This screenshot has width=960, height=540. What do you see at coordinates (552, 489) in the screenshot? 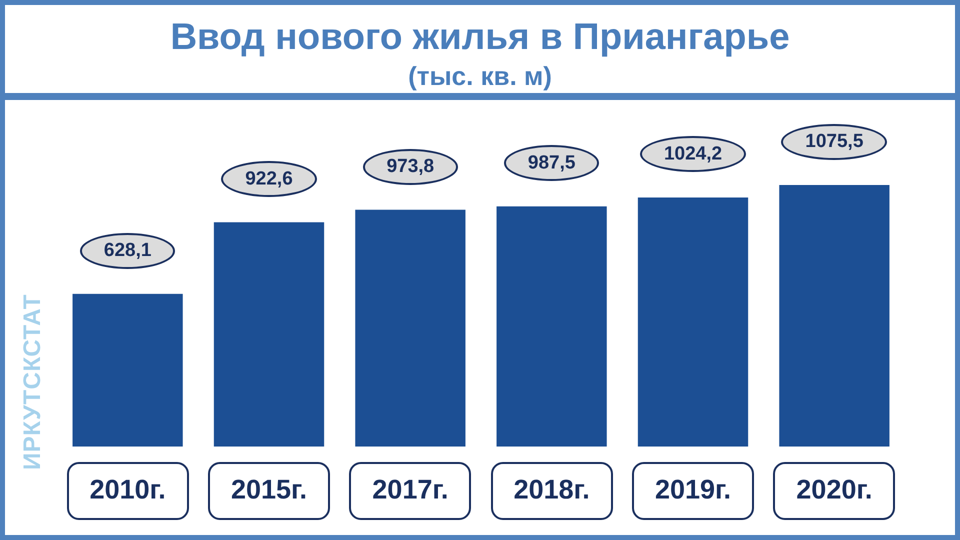
I see `x-tick-label: 2018г.` at bounding box center [552, 489].